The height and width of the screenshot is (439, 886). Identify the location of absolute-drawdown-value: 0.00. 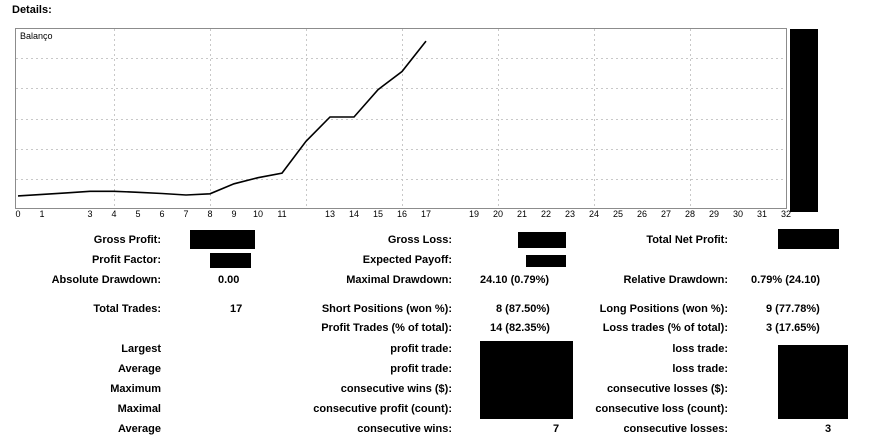
(229, 280).